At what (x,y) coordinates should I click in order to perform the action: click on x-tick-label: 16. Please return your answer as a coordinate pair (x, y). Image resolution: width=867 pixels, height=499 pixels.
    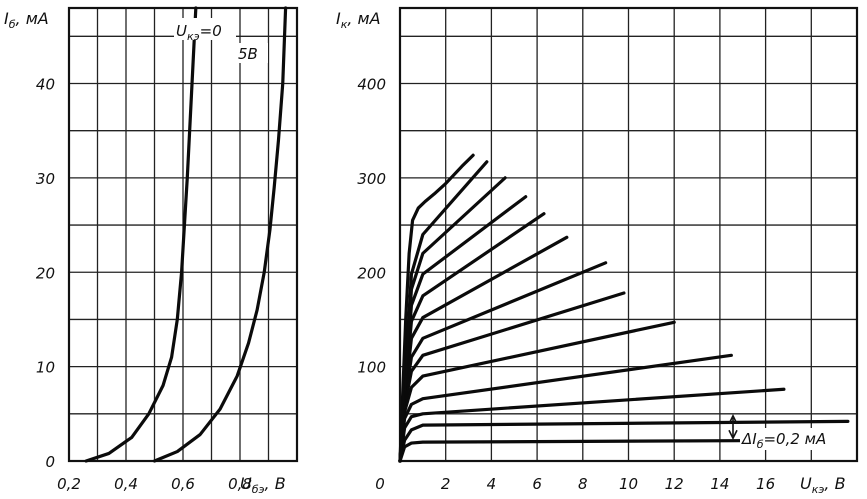
    Looking at the image, I should click on (765, 484).